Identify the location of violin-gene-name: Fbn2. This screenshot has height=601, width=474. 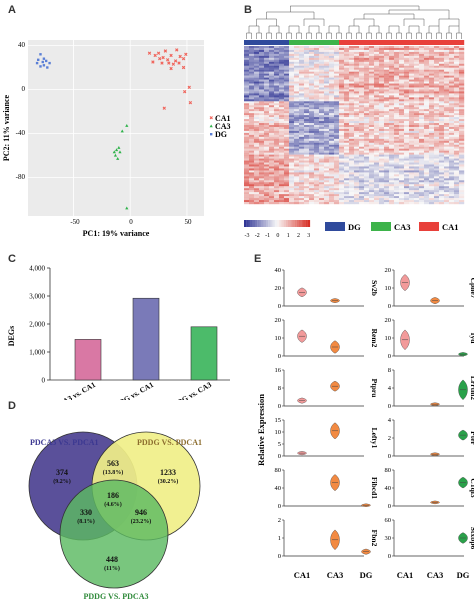
(374, 538).